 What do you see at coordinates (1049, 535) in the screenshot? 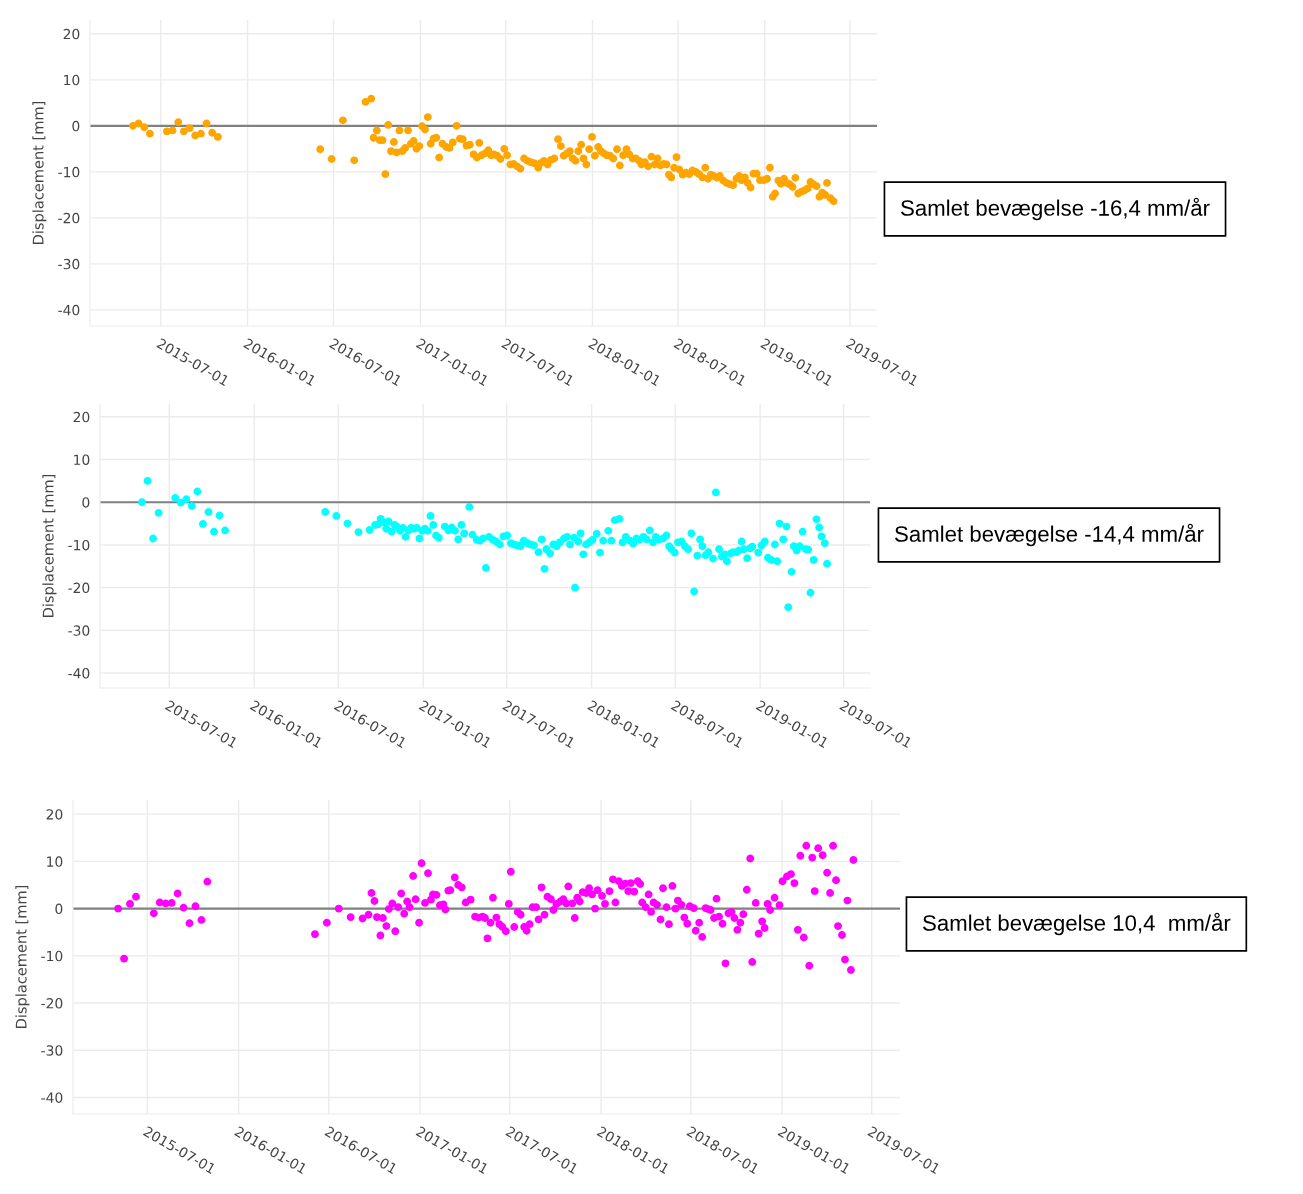
I see `text: Samlet bevægelse -14,4 mm/år` at bounding box center [1049, 535].